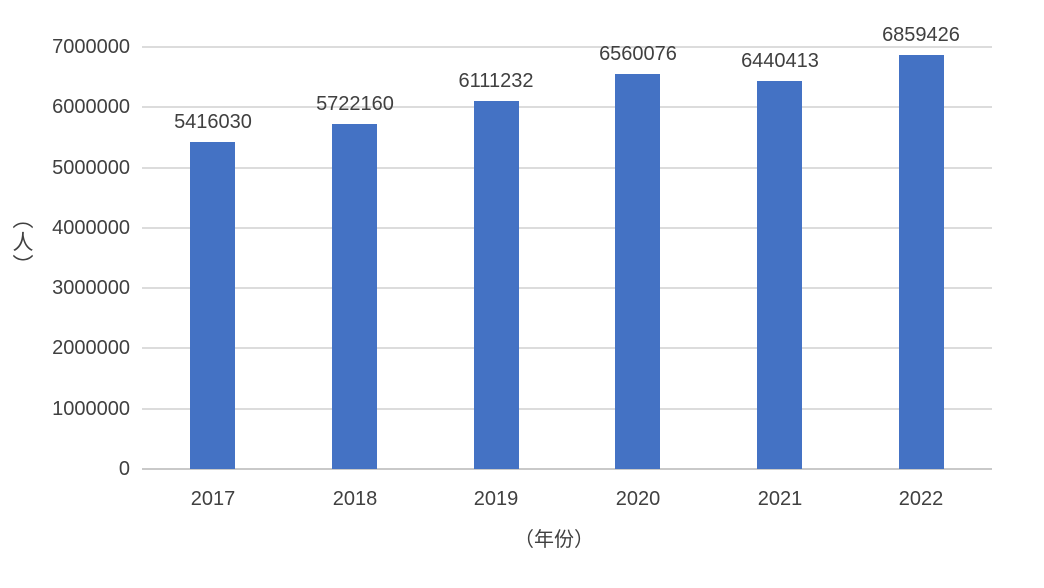 This screenshot has width=1044, height=588. I want to click on data-label-2022: 6859426, so click(921, 35).